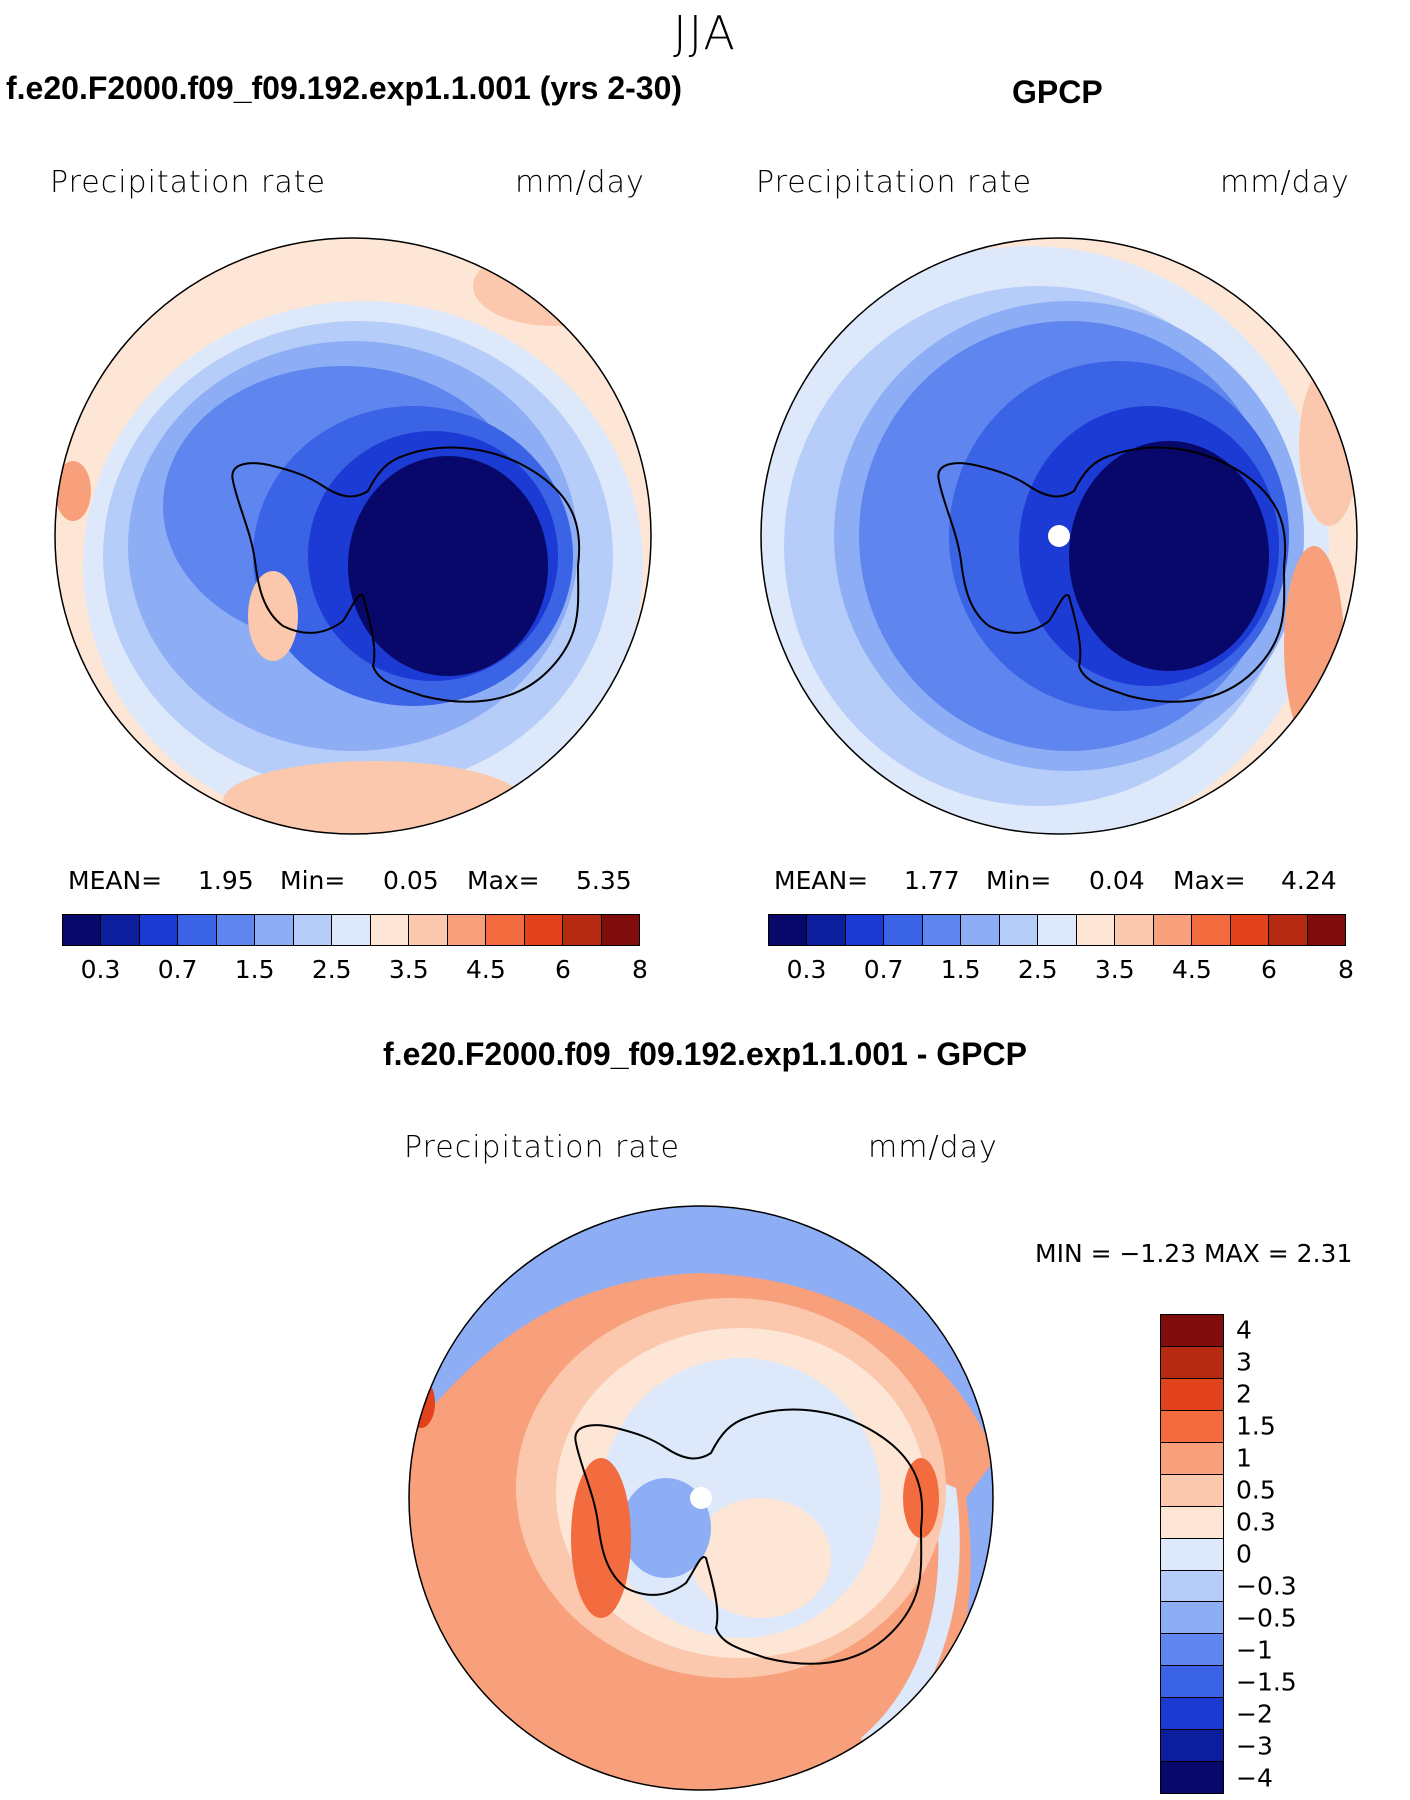 The width and height of the screenshot is (1410, 1800). Describe the element at coordinates (1256, 1490) in the screenshot. I see `diff-colorbar-tick-label: 0.5` at that location.